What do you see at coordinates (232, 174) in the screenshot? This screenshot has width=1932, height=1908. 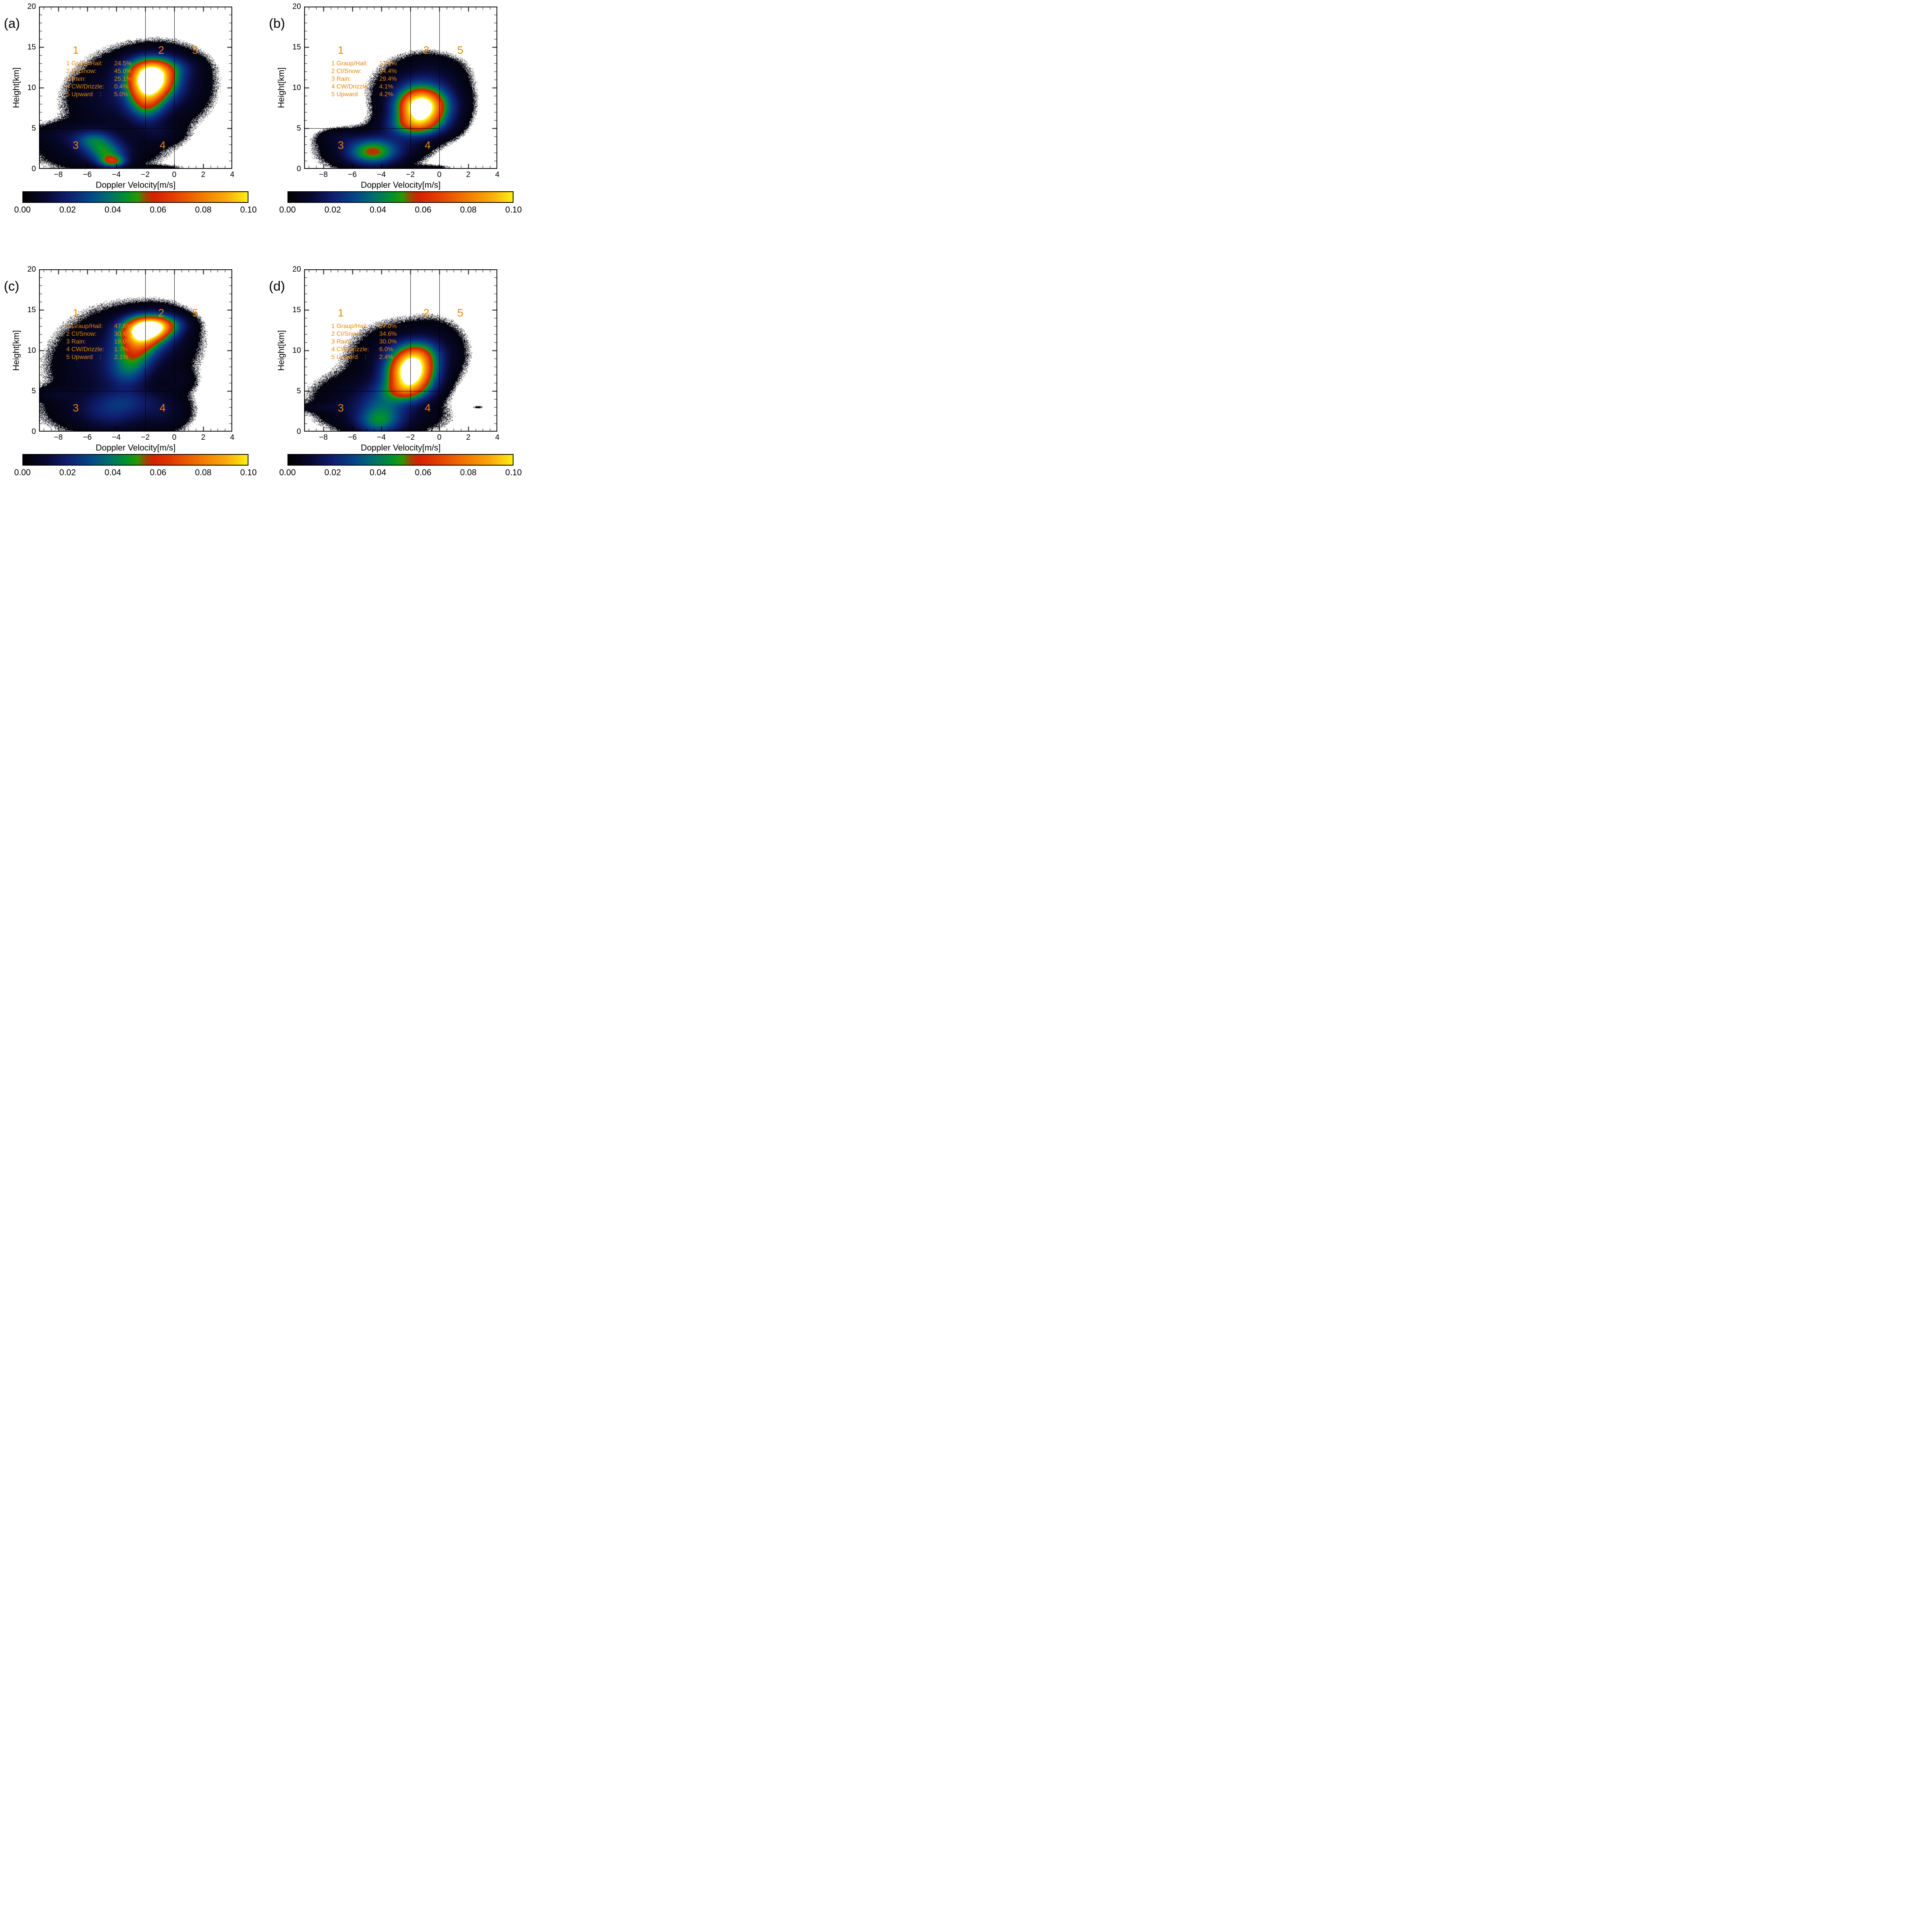 I see `x-tick-label: 4` at bounding box center [232, 174].